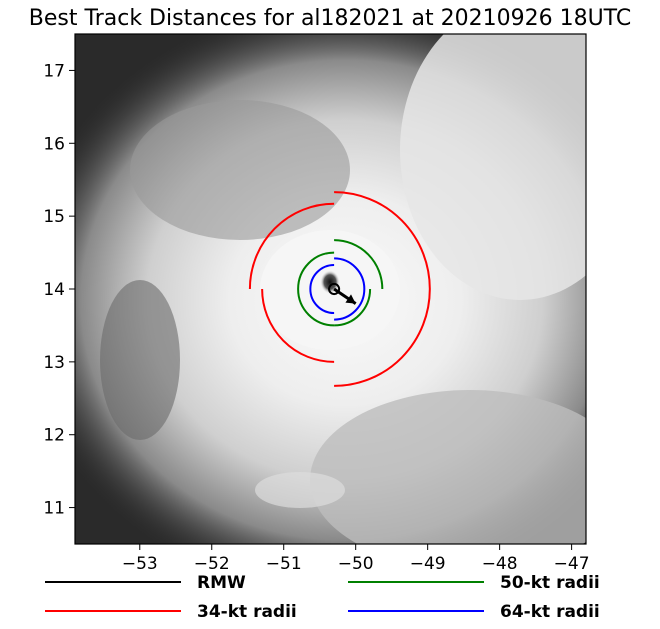  Describe the element at coordinates (54, 144) in the screenshot. I see `y-tick-label: 16` at that location.